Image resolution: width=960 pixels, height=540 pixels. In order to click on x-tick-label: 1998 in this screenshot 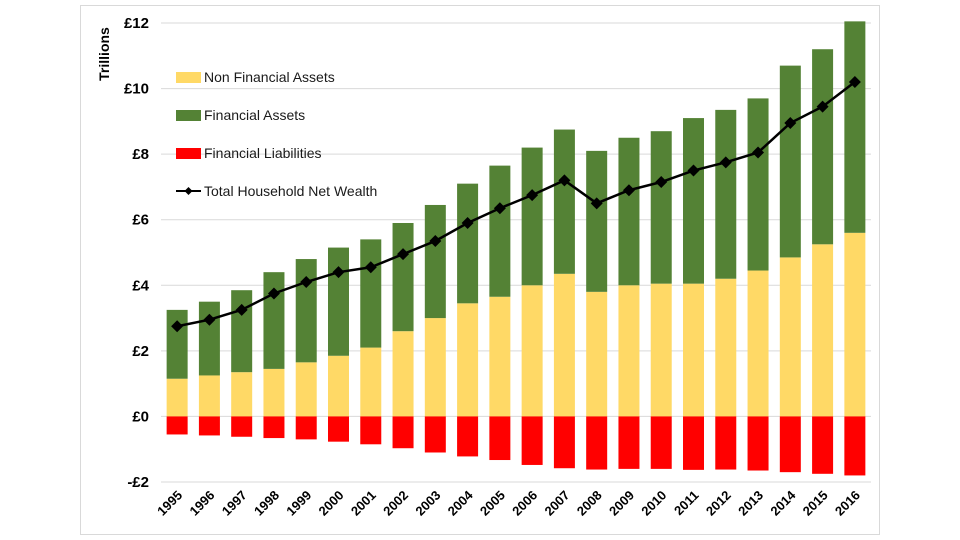, I will do `click(266, 503)`.